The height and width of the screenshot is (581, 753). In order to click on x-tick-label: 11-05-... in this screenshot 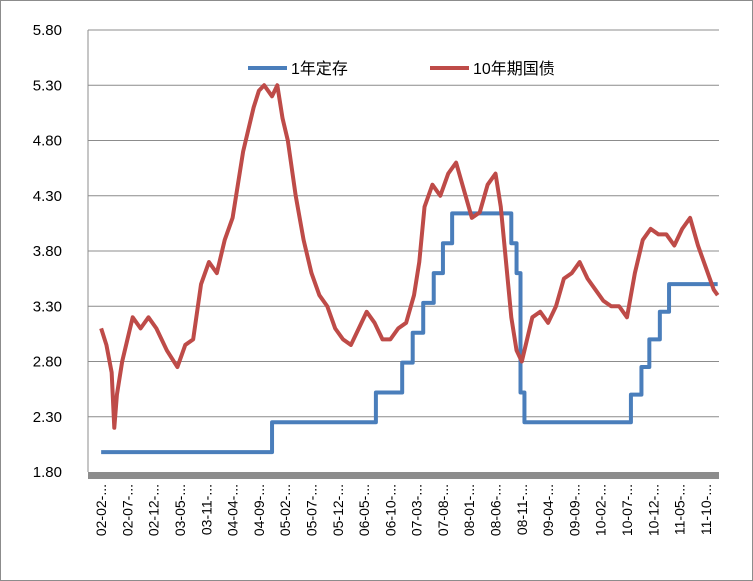, I will do `click(680, 509)`.